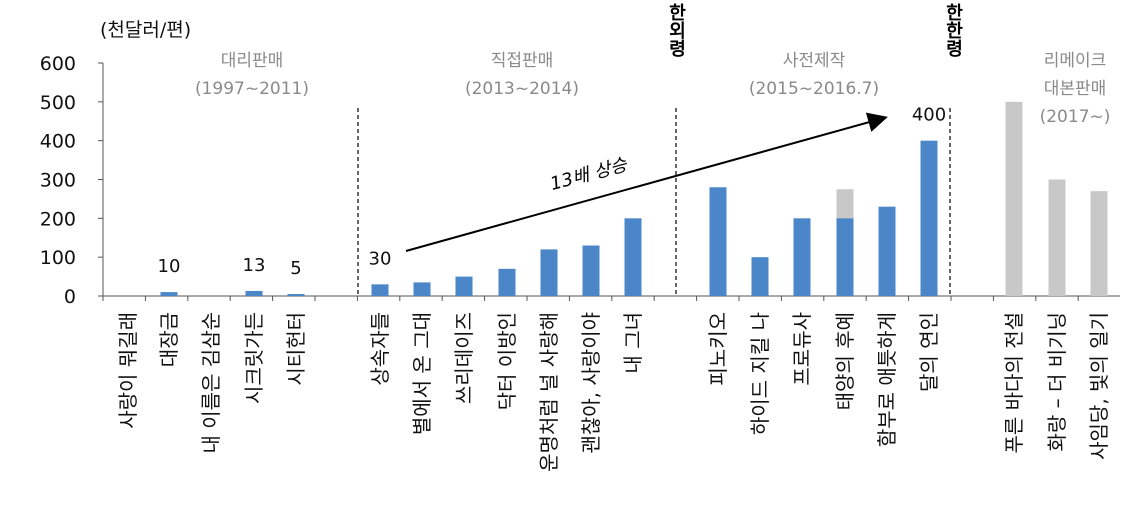 This screenshot has width=1136, height=529. I want to click on data-label: 30, so click(380, 258).